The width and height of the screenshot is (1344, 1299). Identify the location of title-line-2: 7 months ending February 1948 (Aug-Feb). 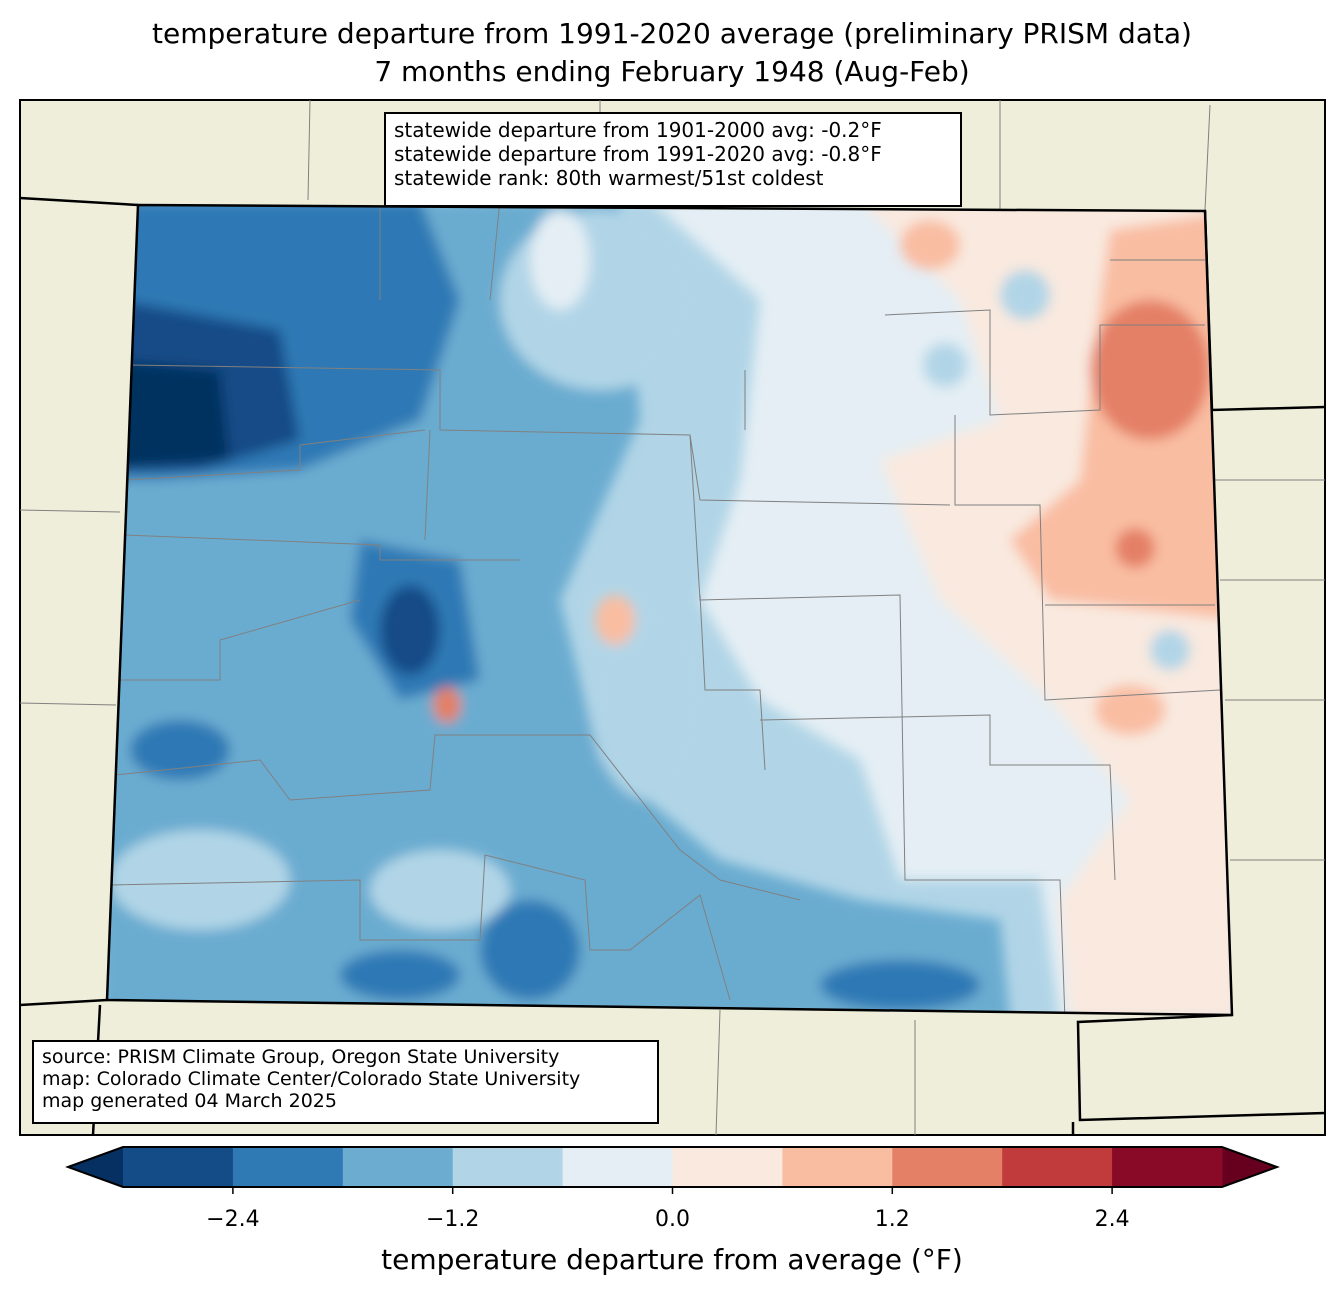
(672, 71).